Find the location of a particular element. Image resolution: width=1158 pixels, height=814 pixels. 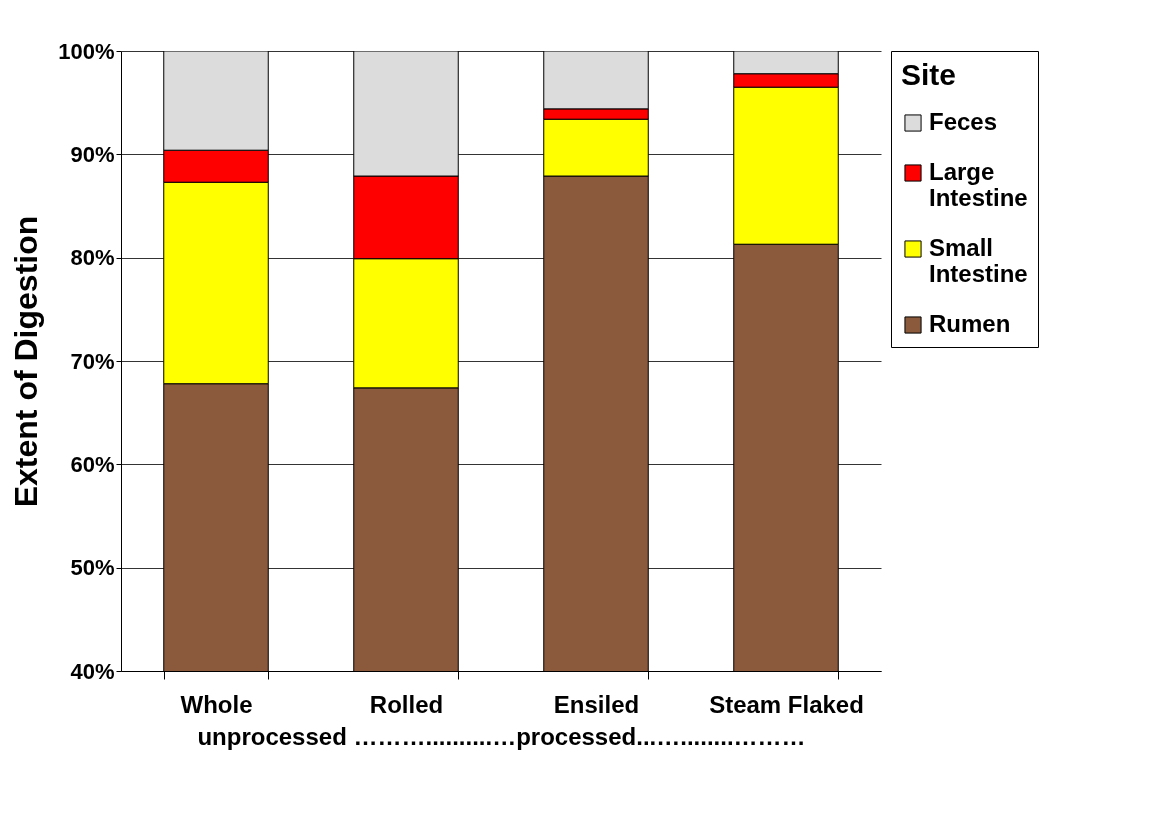

x-tick-label: Rolled is located at coordinates (406, 704).